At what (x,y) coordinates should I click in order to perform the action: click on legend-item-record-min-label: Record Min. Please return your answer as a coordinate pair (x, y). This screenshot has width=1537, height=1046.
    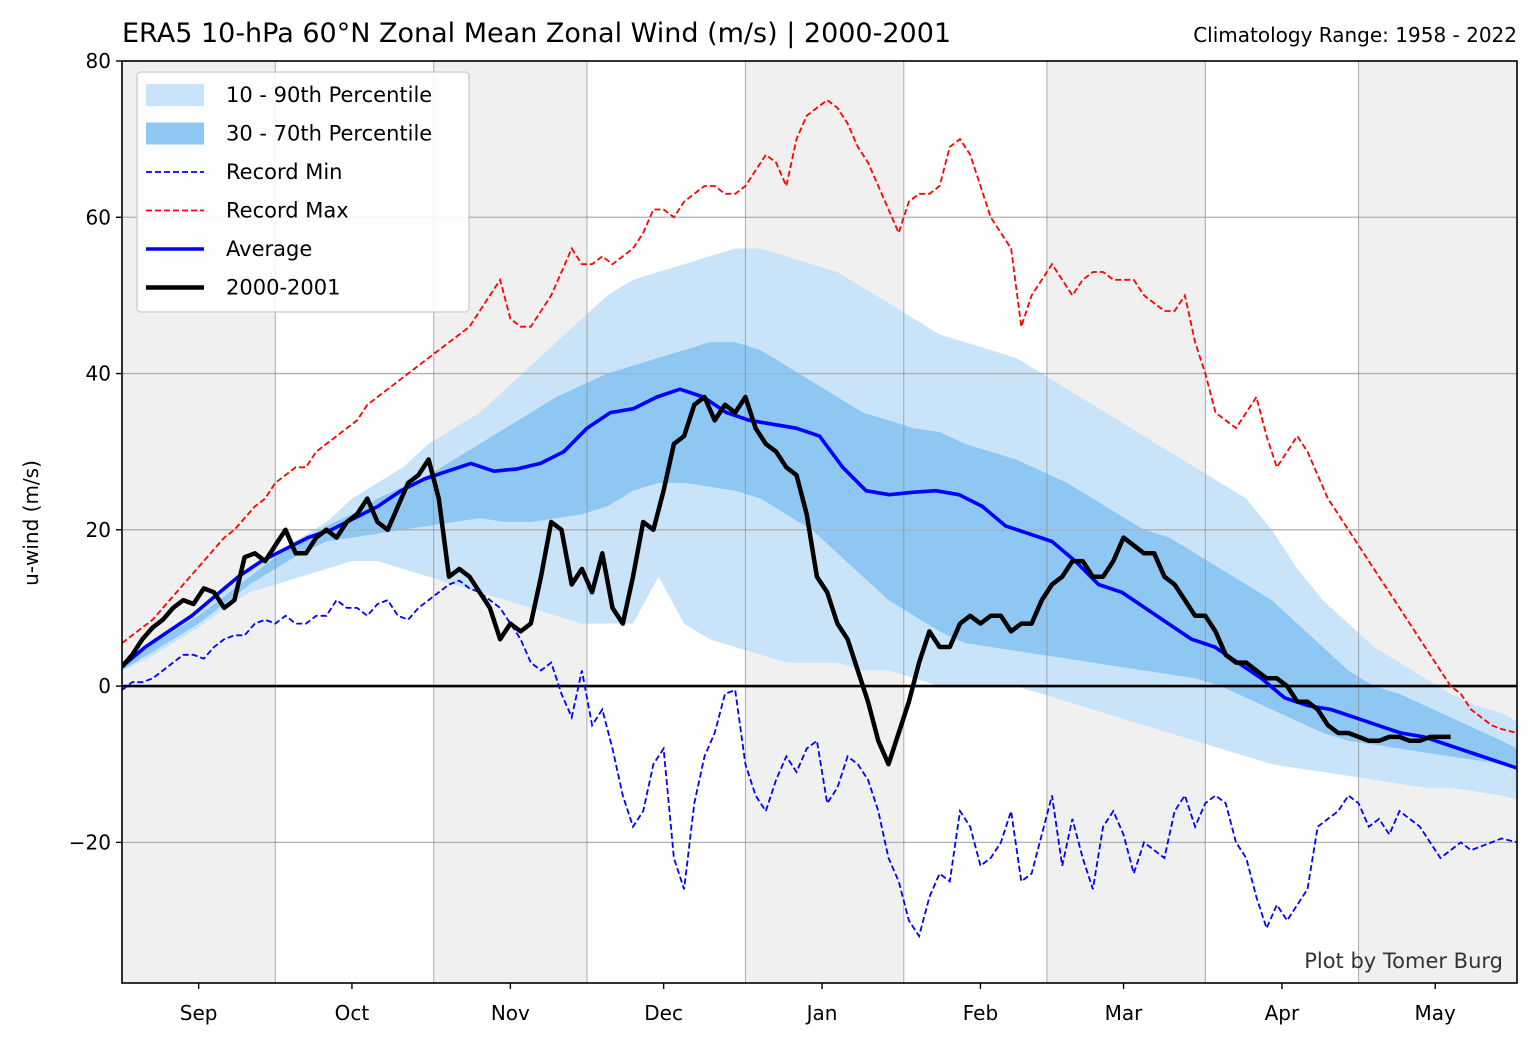
    Looking at the image, I should click on (284, 172).